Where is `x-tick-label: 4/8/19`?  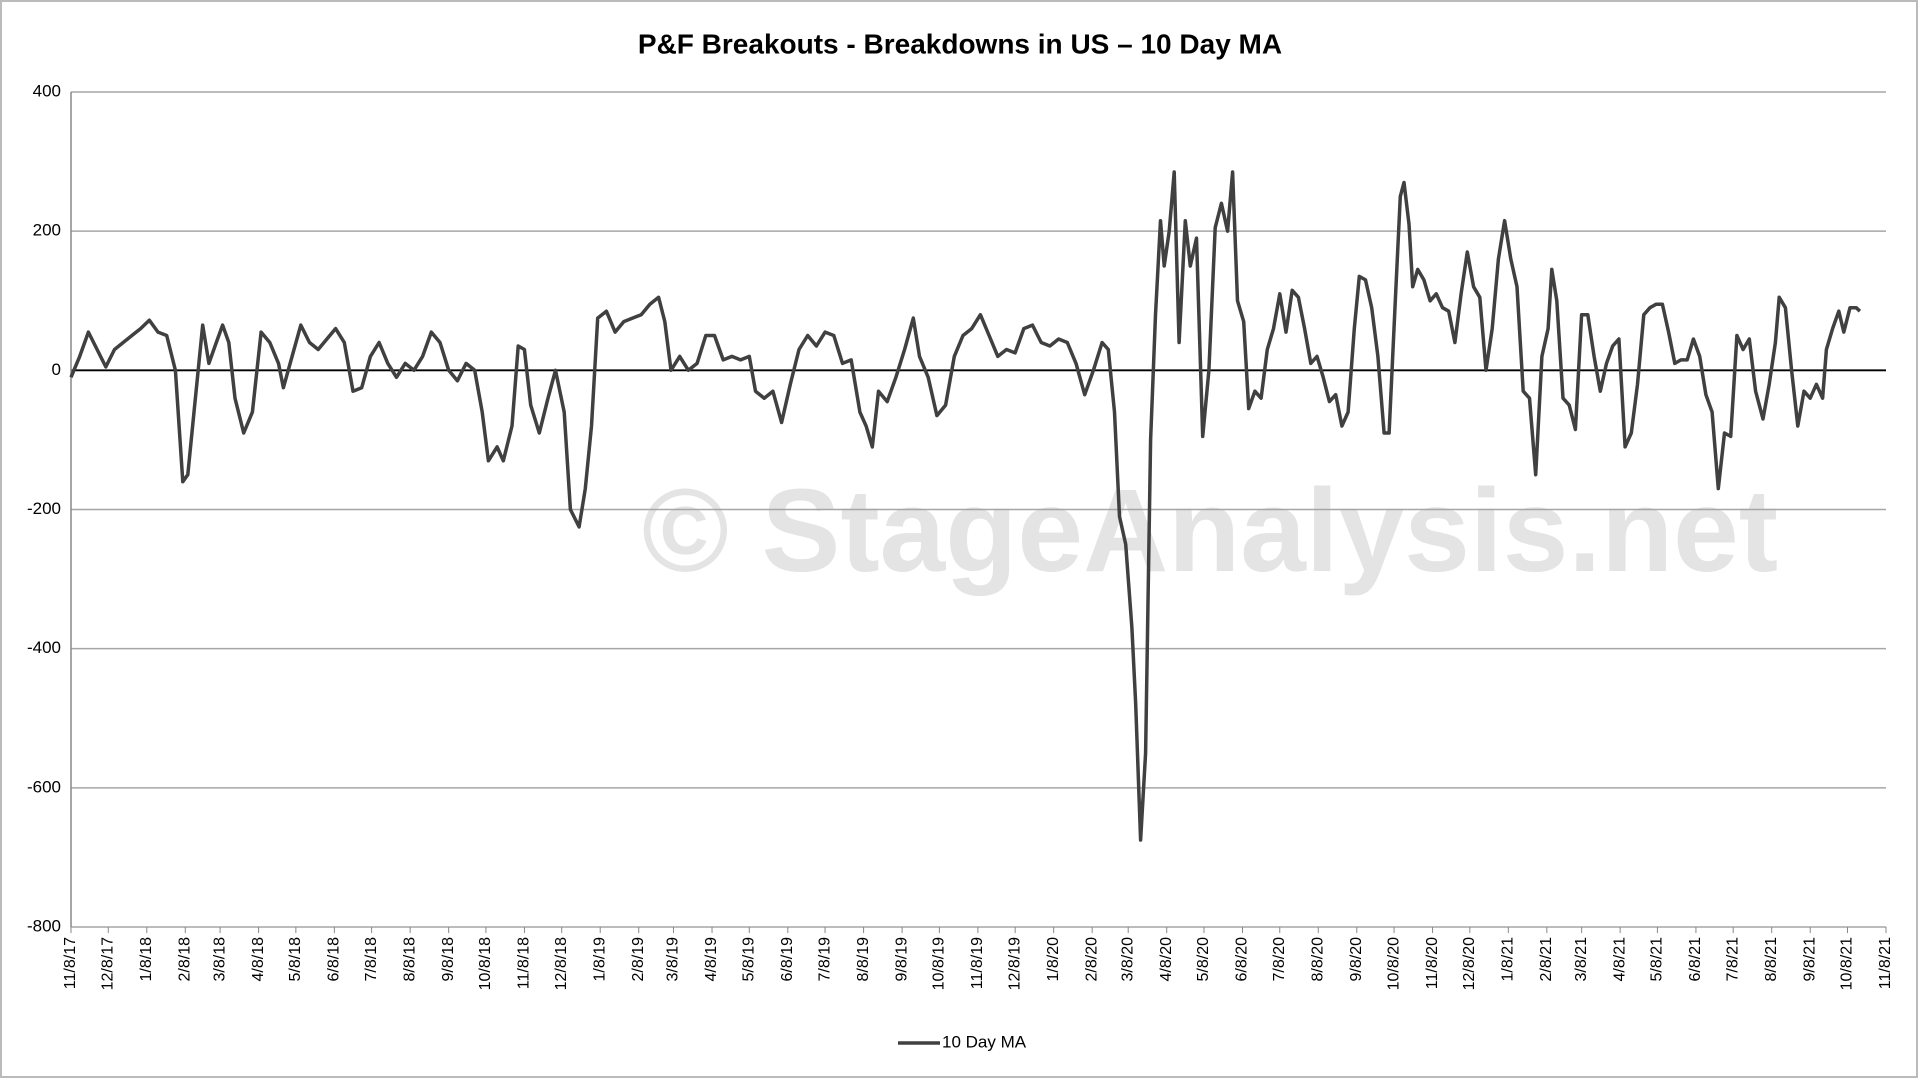 x-tick-label: 4/8/19 is located at coordinates (711, 959).